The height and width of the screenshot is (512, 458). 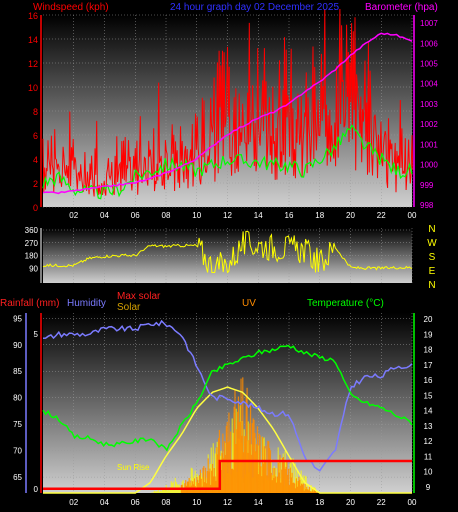 I want to click on compass-label: W, so click(x=432, y=243).